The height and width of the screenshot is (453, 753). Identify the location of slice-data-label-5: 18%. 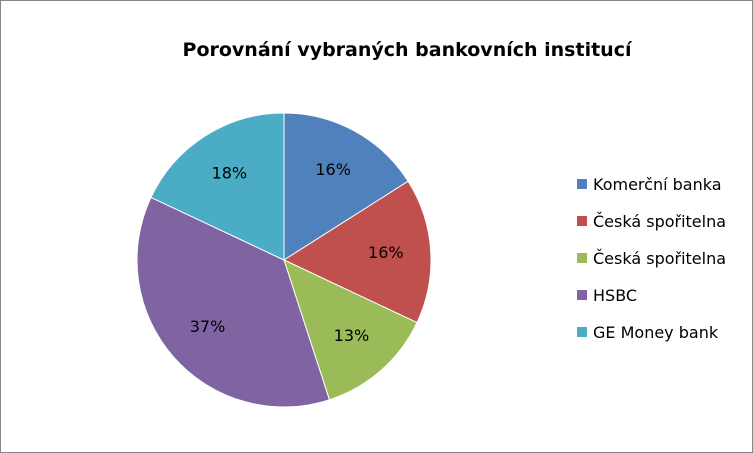
(230, 172).